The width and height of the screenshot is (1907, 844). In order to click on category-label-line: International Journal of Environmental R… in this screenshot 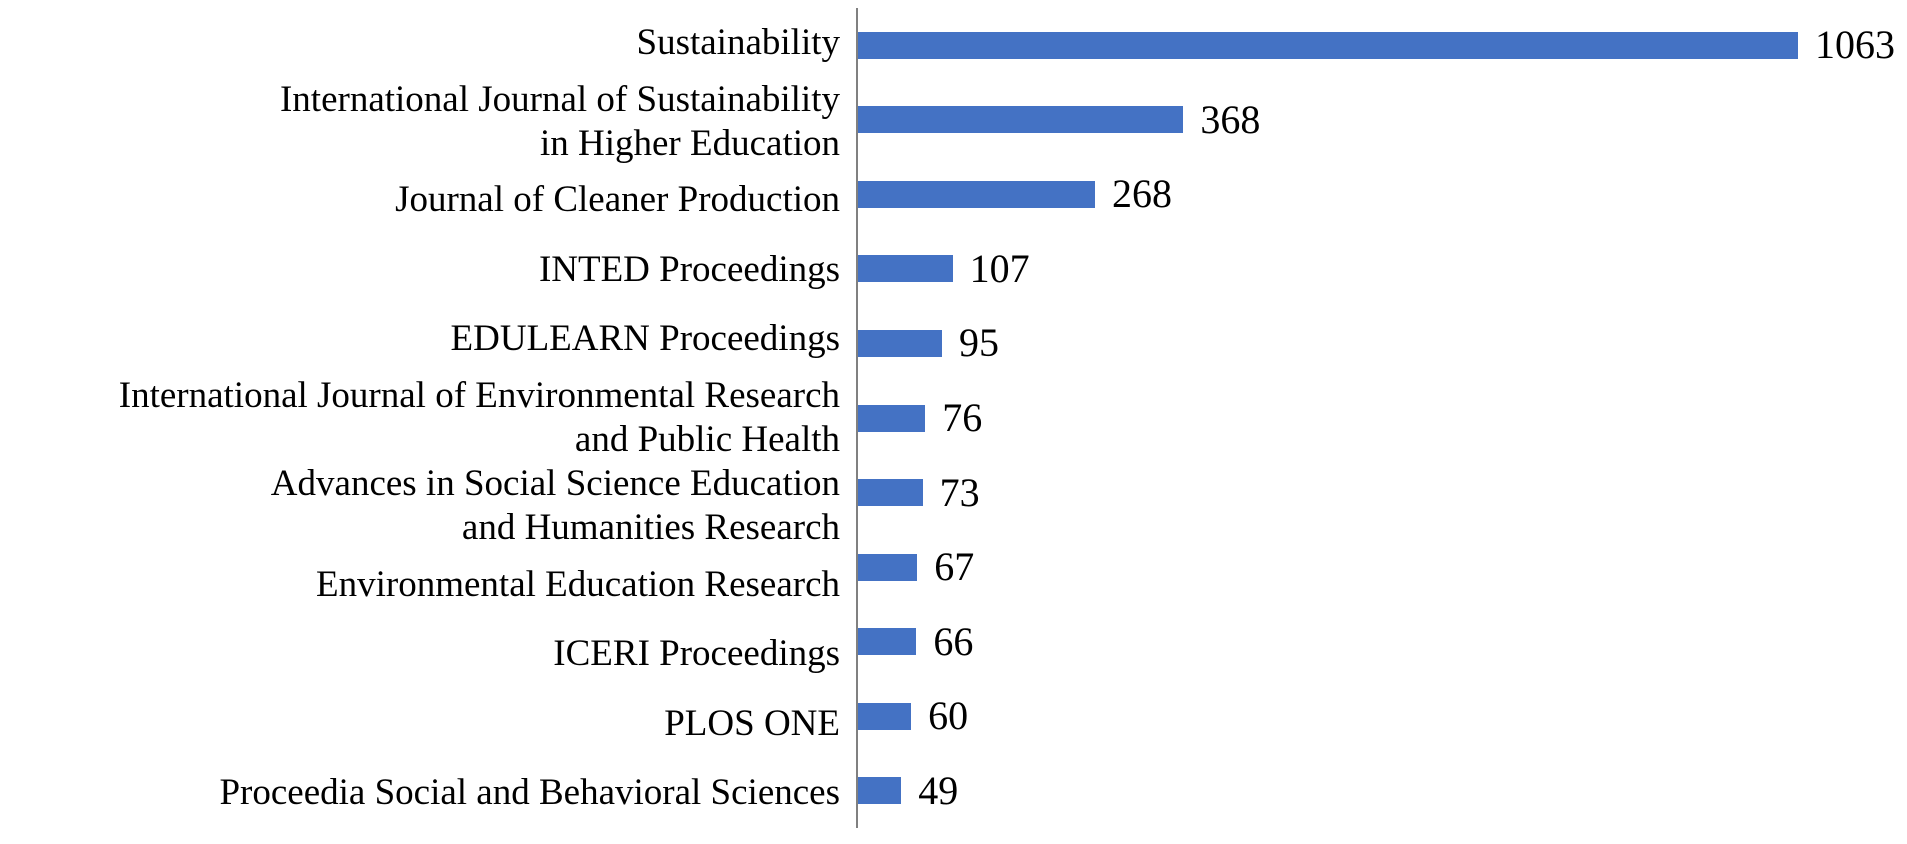, I will do `click(479, 395)`.